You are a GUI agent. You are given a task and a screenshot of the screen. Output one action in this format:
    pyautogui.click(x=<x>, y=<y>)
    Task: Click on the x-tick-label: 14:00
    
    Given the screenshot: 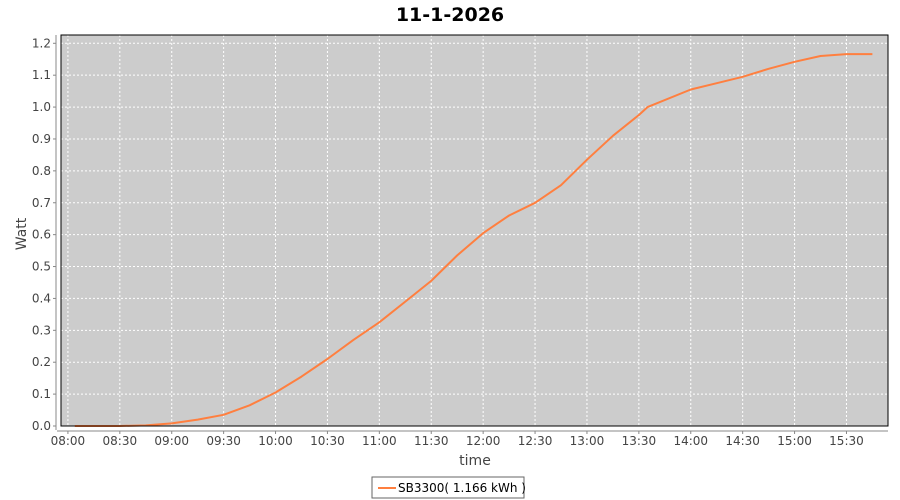 What is the action you would take?
    pyautogui.click(x=690, y=441)
    